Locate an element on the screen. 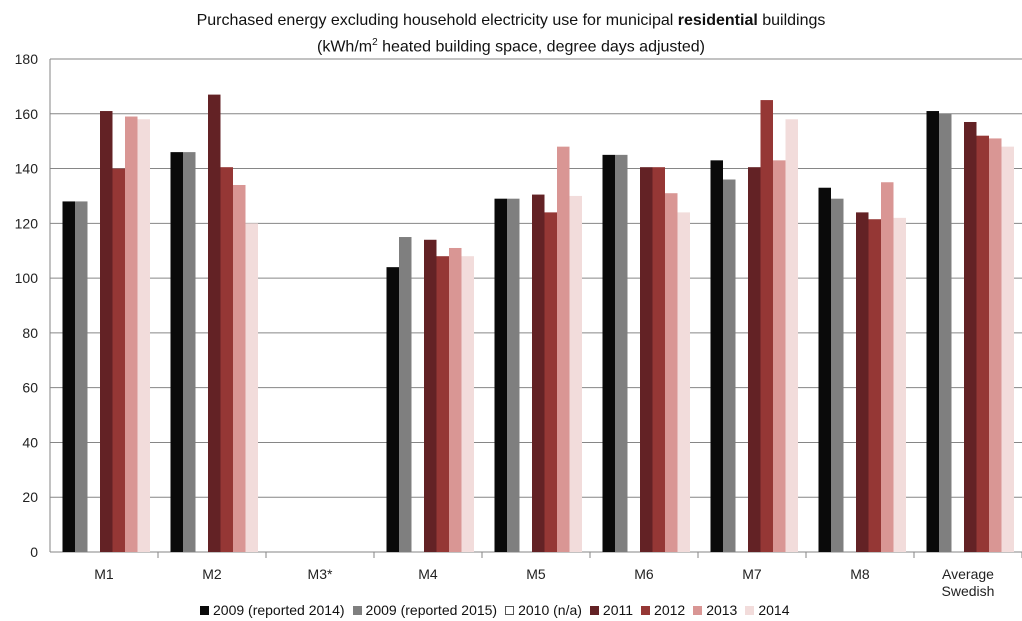 The height and width of the screenshot is (621, 1022). subtitle-sup: 2 is located at coordinates (375, 42).